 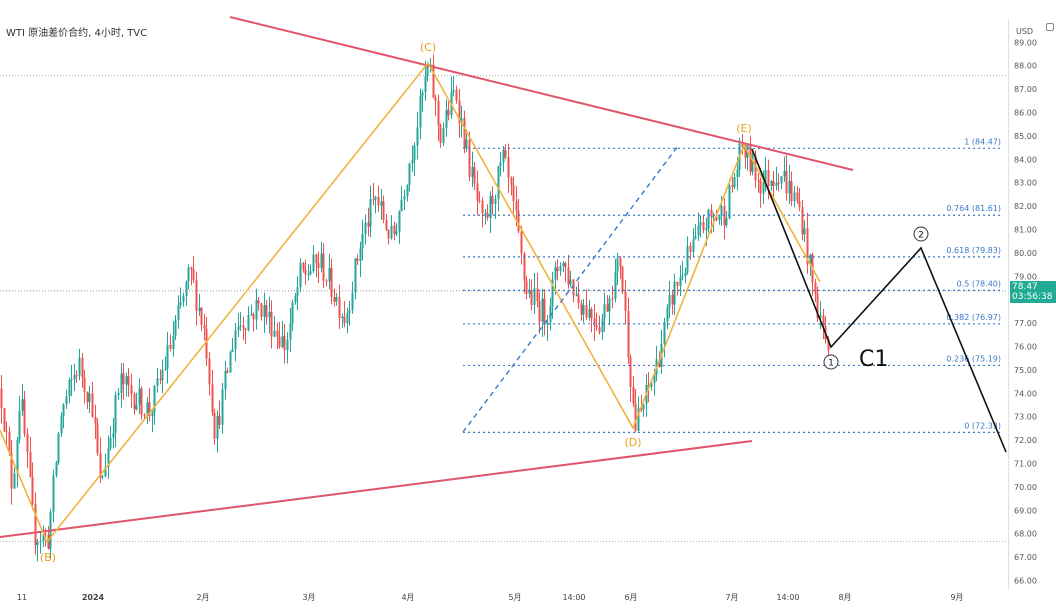 I want to click on chart-title: WTI 原油差价合约, 4小时, TVC, so click(x=77, y=33).